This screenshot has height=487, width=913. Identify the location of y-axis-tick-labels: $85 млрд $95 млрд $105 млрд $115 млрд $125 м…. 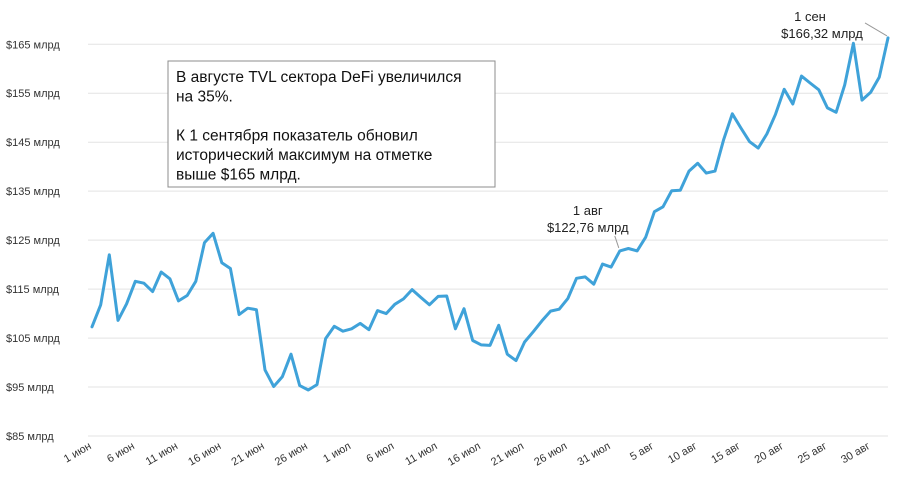
(33, 241).